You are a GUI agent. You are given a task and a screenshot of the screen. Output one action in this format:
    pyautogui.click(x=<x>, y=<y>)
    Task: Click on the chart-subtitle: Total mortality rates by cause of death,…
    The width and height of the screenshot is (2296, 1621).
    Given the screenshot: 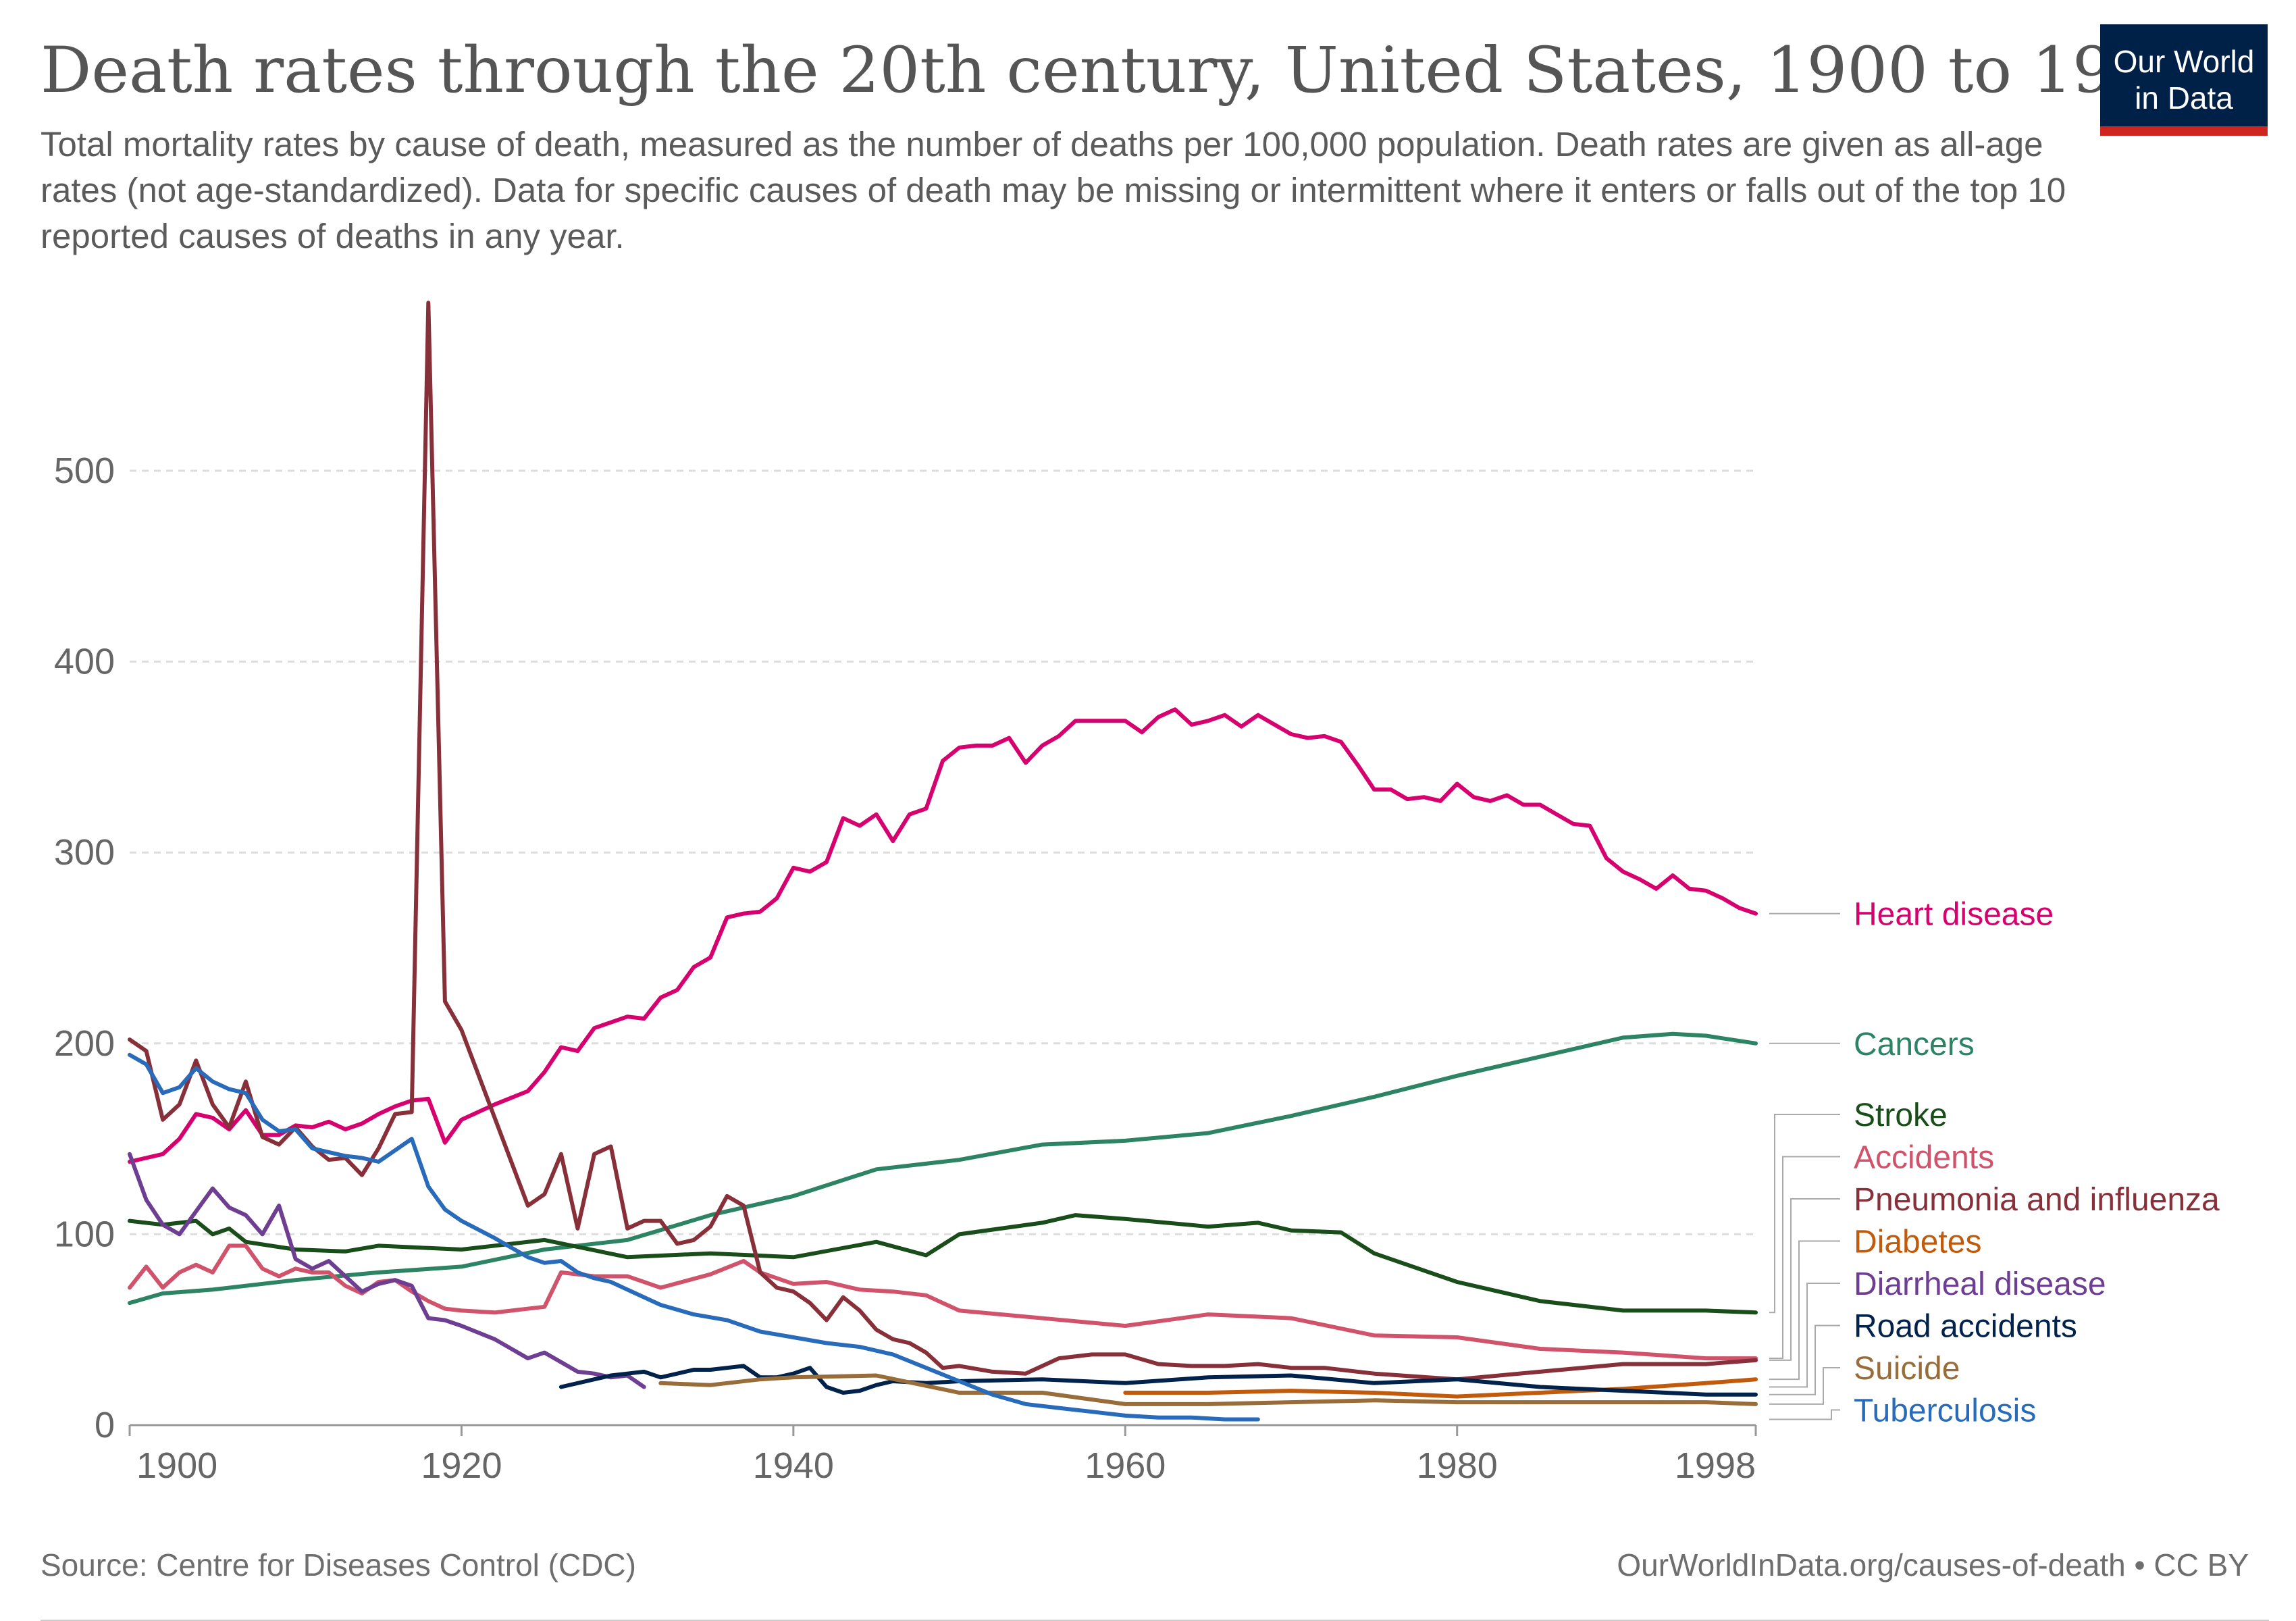 What is the action you would take?
    pyautogui.click(x=1053, y=190)
    